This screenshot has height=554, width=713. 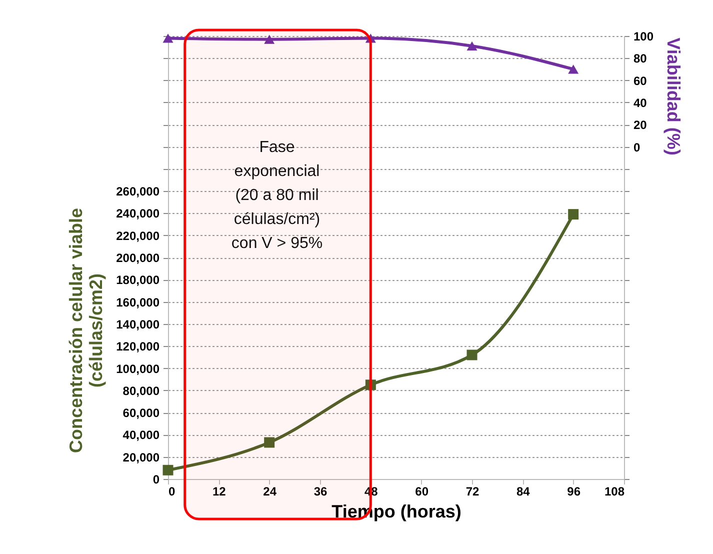 What do you see at coordinates (138, 324) in the screenshot?
I see `y-tick-label: 140,000` at bounding box center [138, 324].